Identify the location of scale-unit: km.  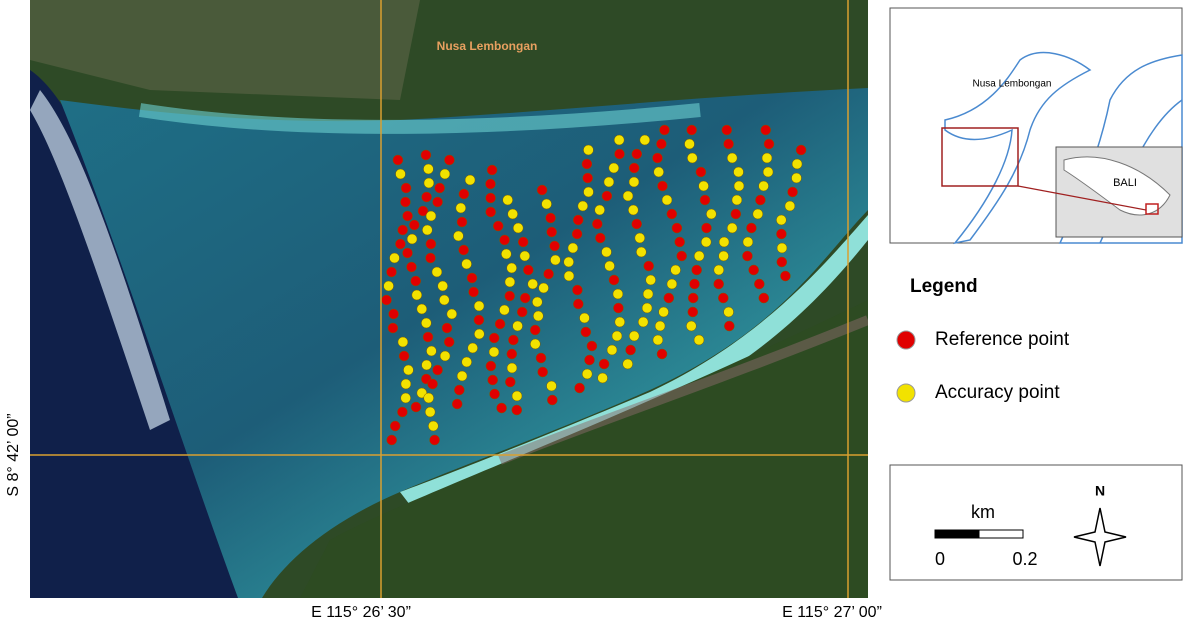
(983, 512).